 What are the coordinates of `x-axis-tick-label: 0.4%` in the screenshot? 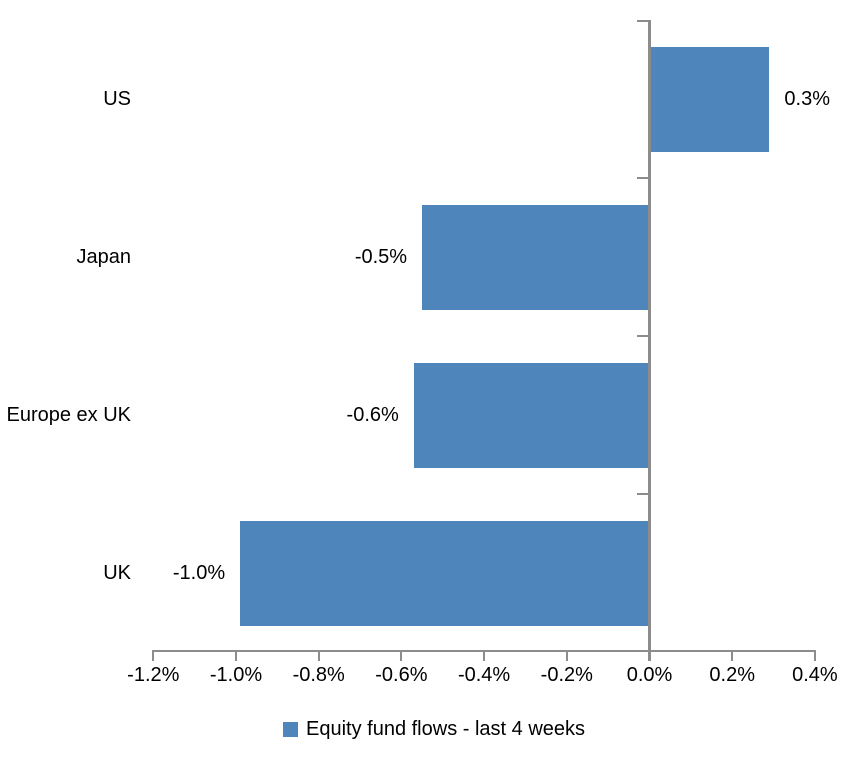 It's located at (815, 675).